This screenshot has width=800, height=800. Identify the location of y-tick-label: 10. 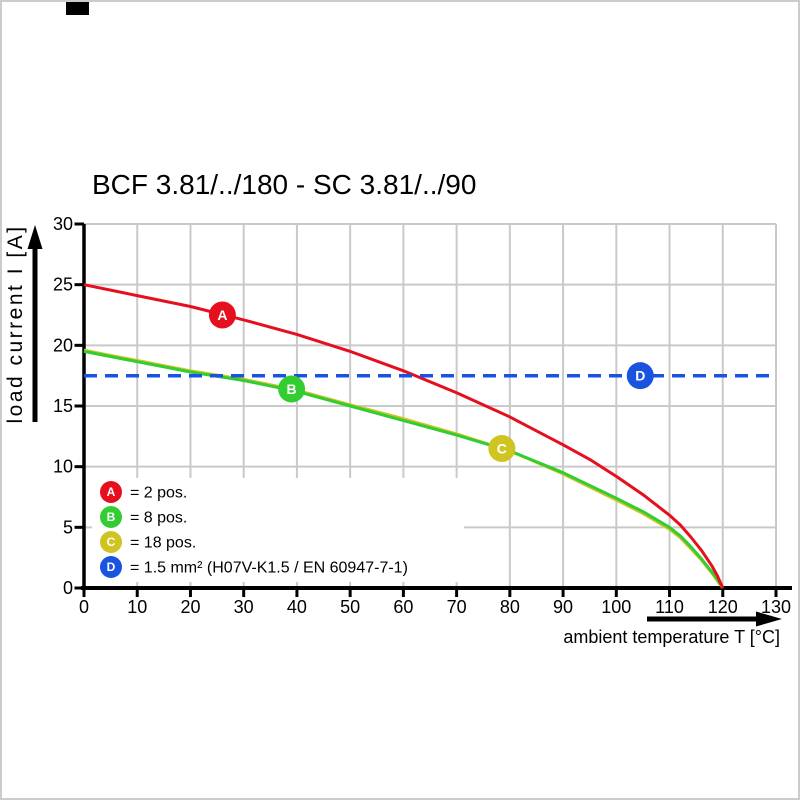
(63, 467).